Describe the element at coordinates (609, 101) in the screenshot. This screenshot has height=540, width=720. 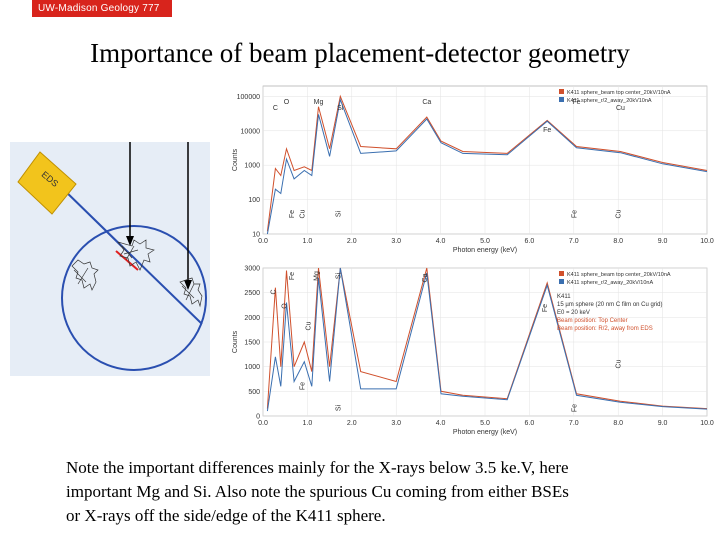
I see `legend-entry: K411 sphere_r/2_away_20kV10nA` at that location.